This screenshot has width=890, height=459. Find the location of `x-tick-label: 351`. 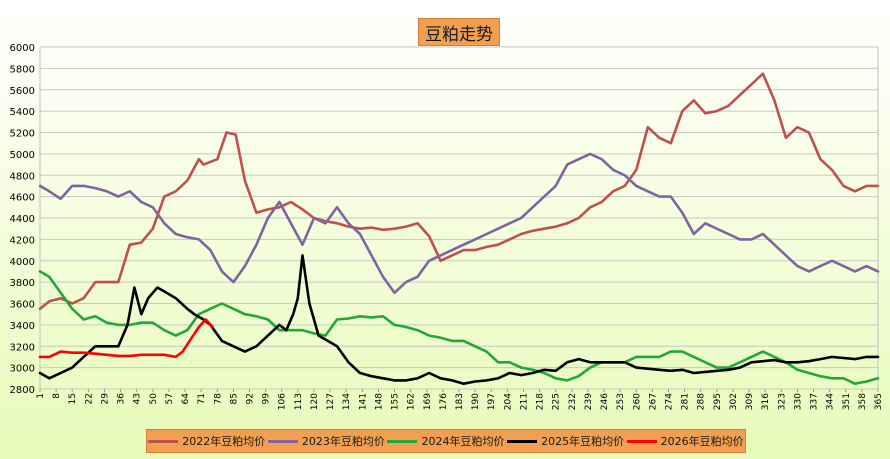

x-tick-label: 351 is located at coordinates (847, 401).